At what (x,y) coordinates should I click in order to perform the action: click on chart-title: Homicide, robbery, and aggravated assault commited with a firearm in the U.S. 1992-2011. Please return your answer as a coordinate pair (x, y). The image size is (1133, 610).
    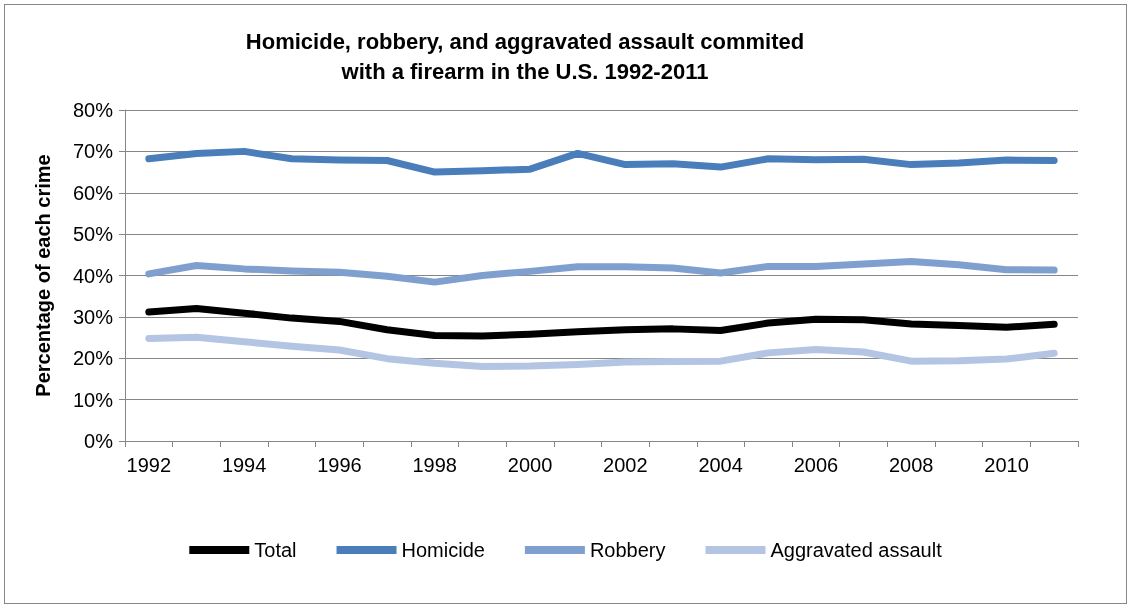
    Looking at the image, I should click on (525, 56).